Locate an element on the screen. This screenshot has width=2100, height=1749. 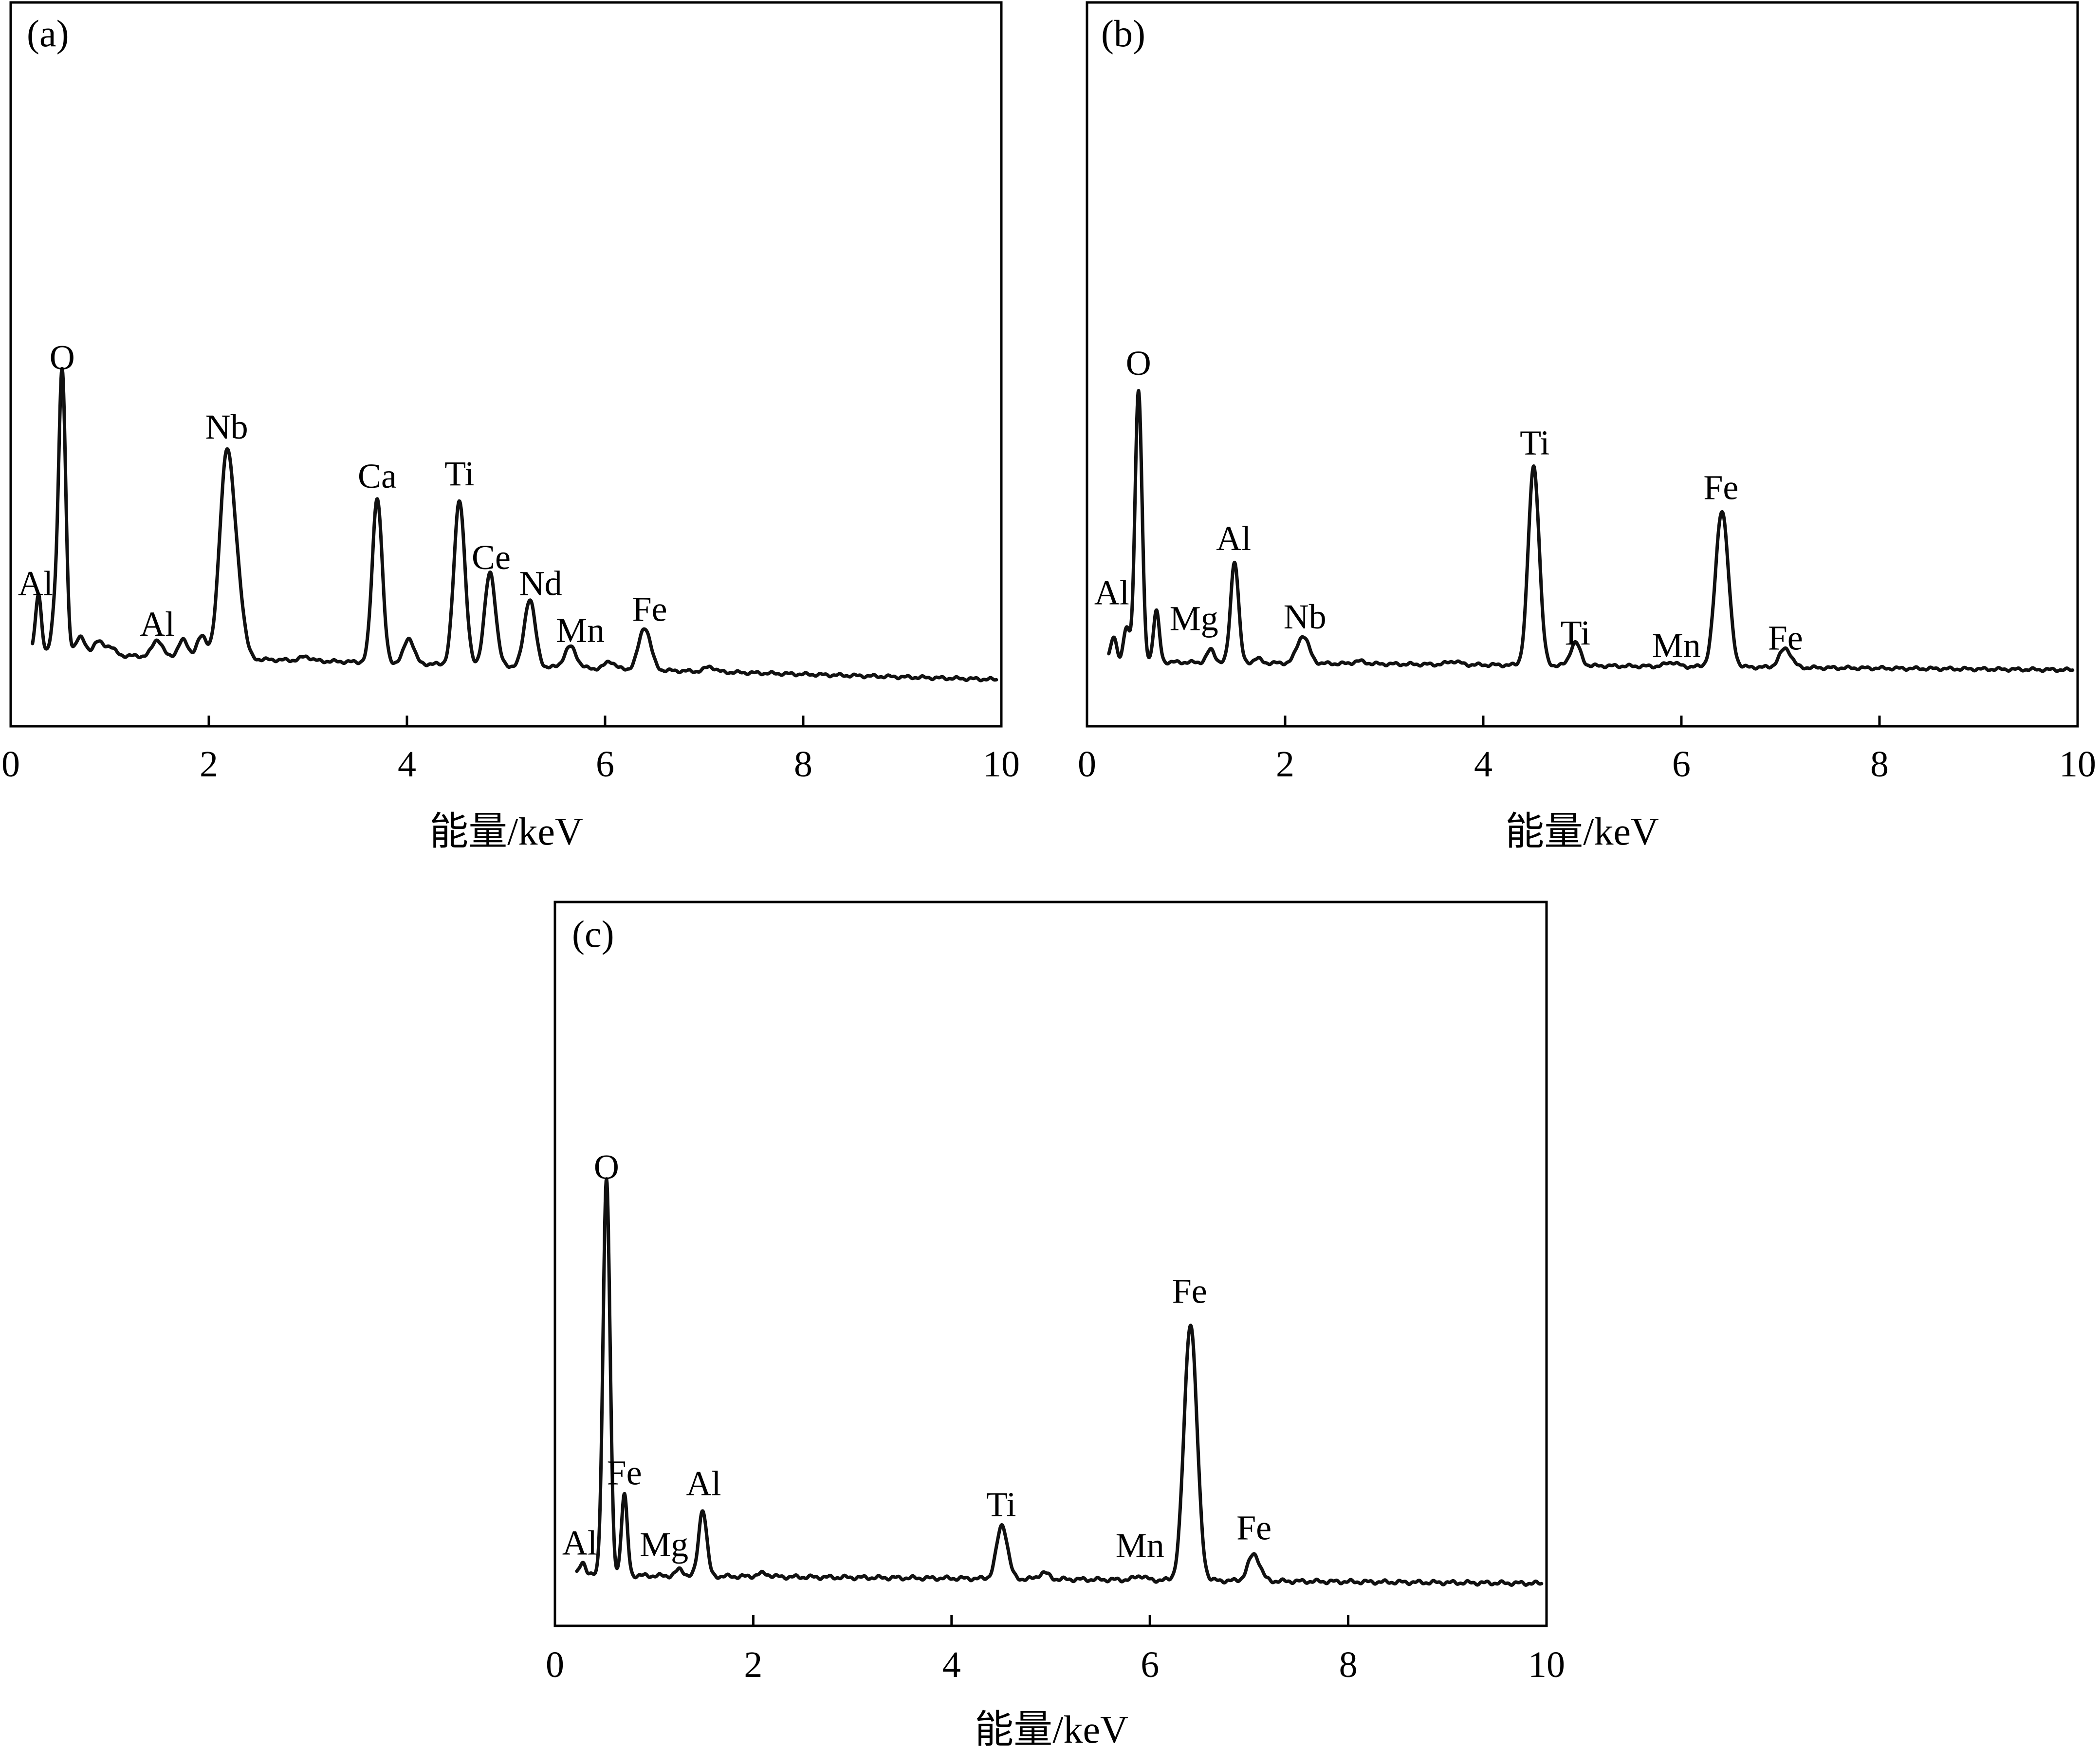
panel-c-x-tick-label: 2 is located at coordinates (753, 1665).